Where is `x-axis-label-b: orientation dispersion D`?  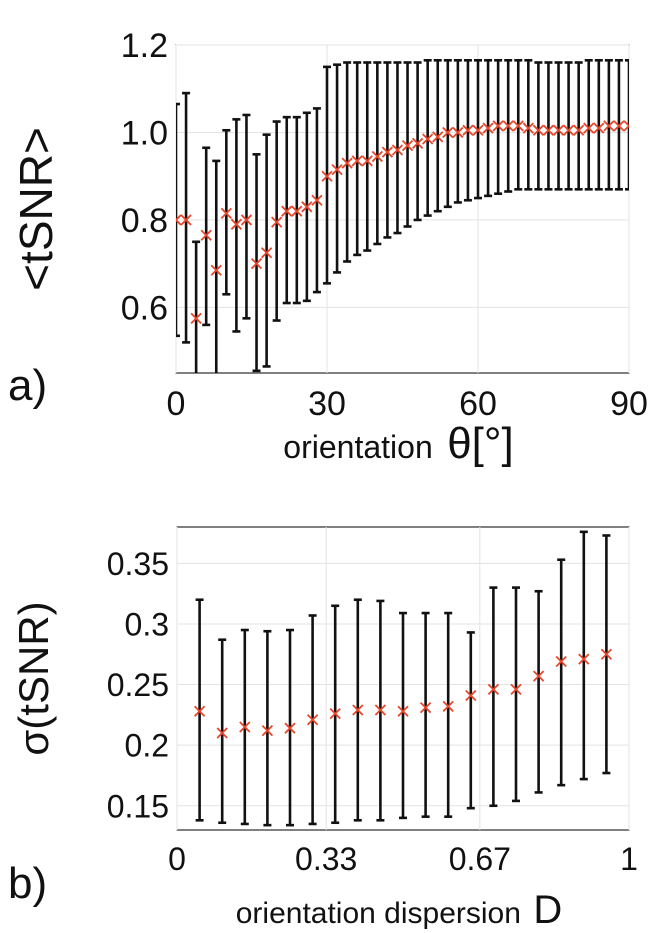
x-axis-label-b: orientation dispersion D is located at coordinates (399, 910).